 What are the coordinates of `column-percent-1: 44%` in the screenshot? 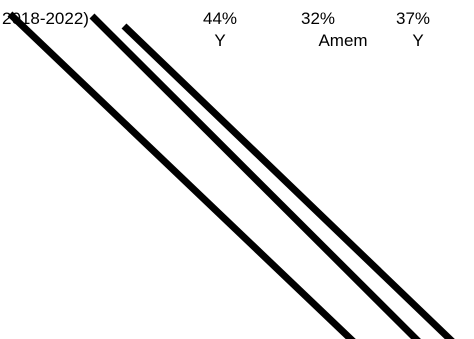 It's located at (220, 18).